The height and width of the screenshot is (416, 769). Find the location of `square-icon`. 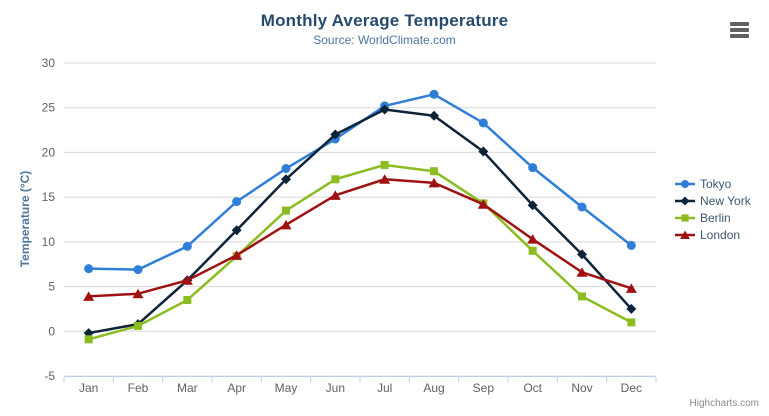

square-icon is located at coordinates (685, 217).